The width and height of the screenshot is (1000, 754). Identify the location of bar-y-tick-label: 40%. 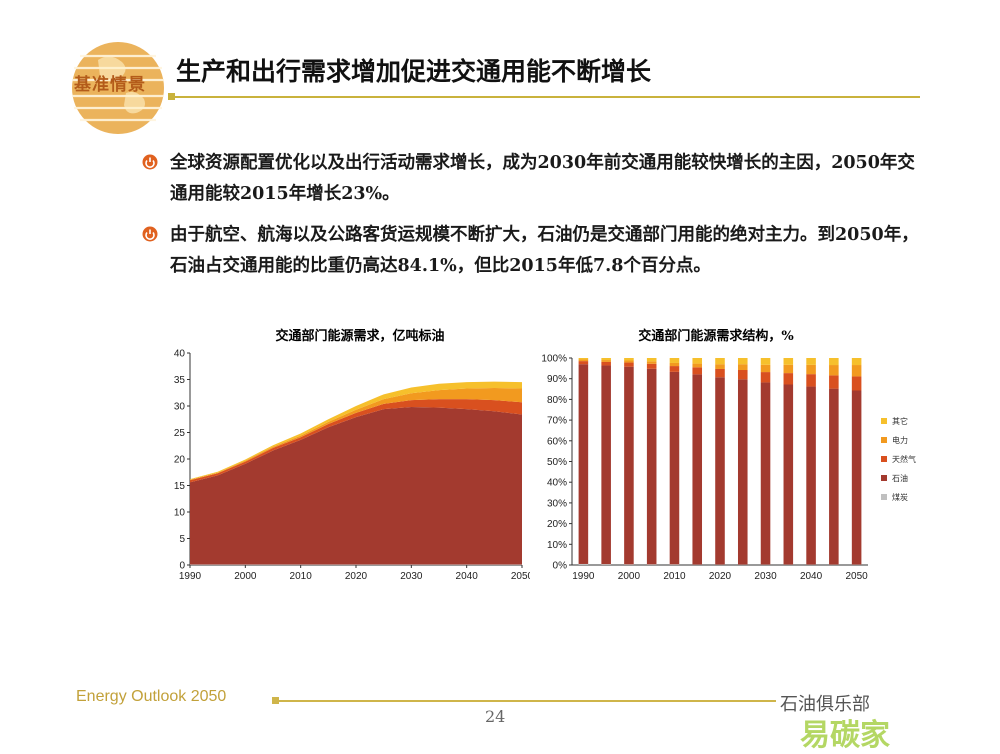
(557, 483).